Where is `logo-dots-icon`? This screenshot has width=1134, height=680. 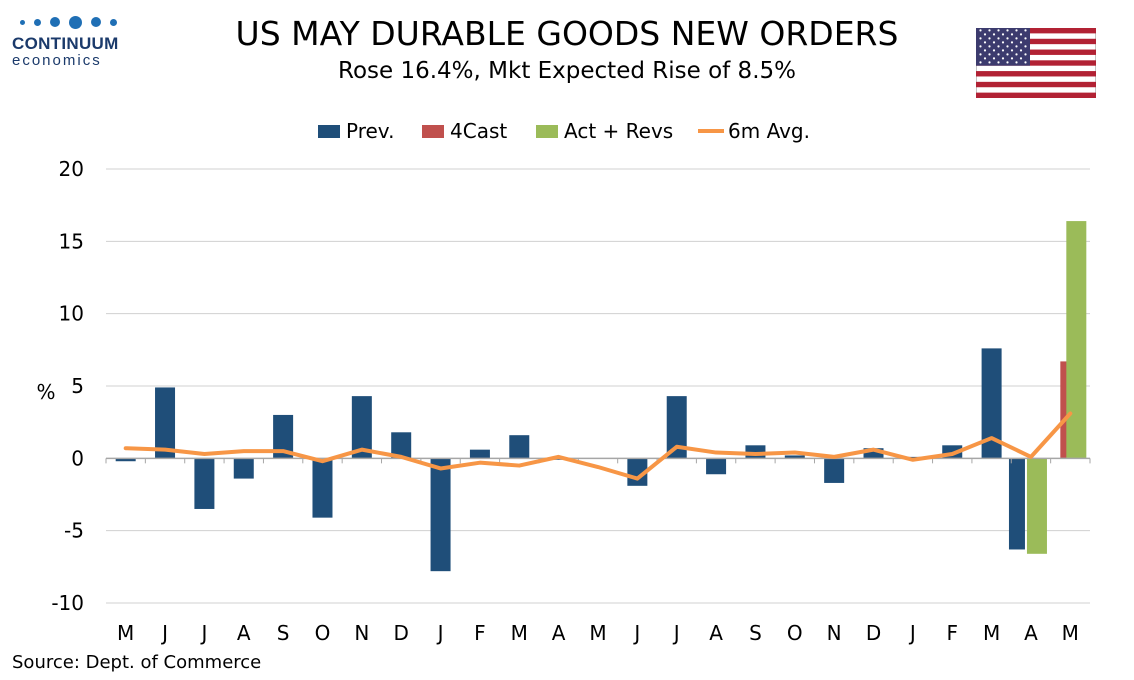 logo-dots-icon is located at coordinates (77, 22).